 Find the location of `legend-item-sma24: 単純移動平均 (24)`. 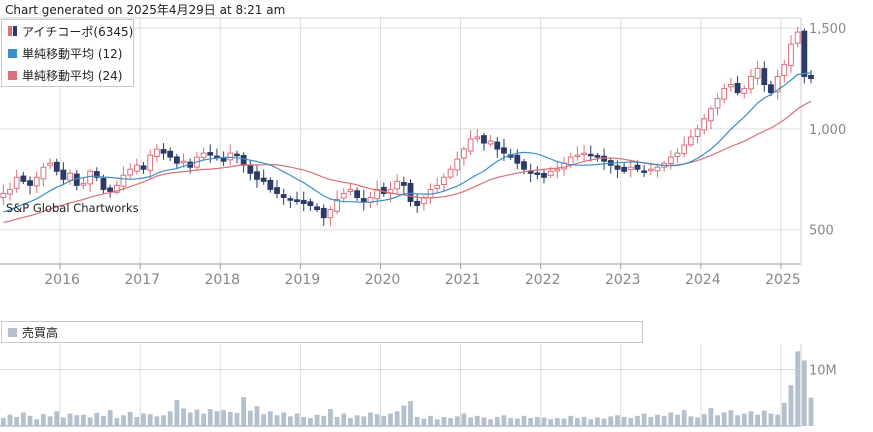

legend-item-sma24: 単純移動平均 (24) is located at coordinates (67, 75).